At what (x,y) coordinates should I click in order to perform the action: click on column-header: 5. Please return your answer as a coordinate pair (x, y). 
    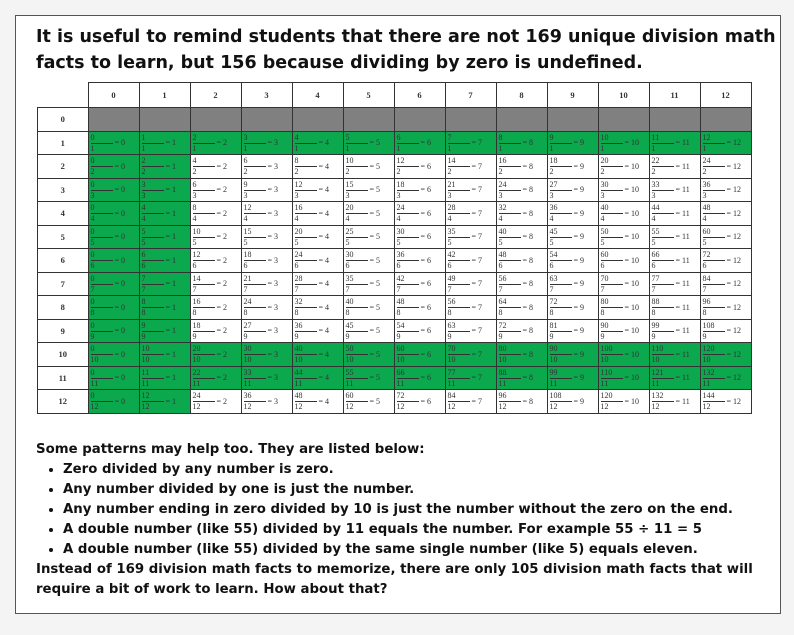
    Looking at the image, I should click on (368, 95).